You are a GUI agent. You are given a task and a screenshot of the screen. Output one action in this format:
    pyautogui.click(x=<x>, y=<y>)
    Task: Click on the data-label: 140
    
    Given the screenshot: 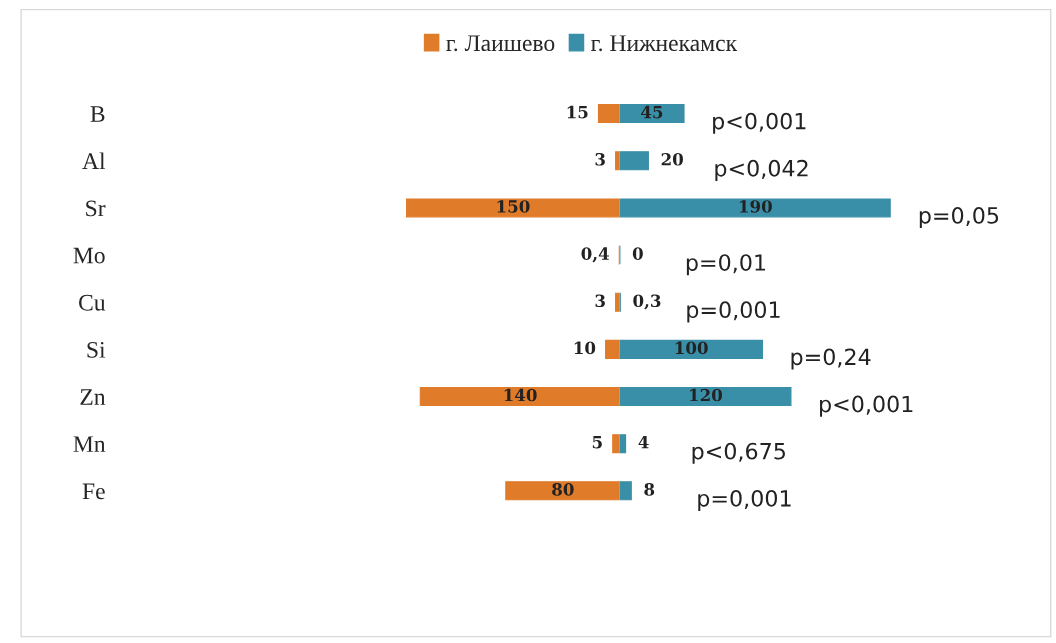 What is the action you would take?
    pyautogui.click(x=520, y=395)
    